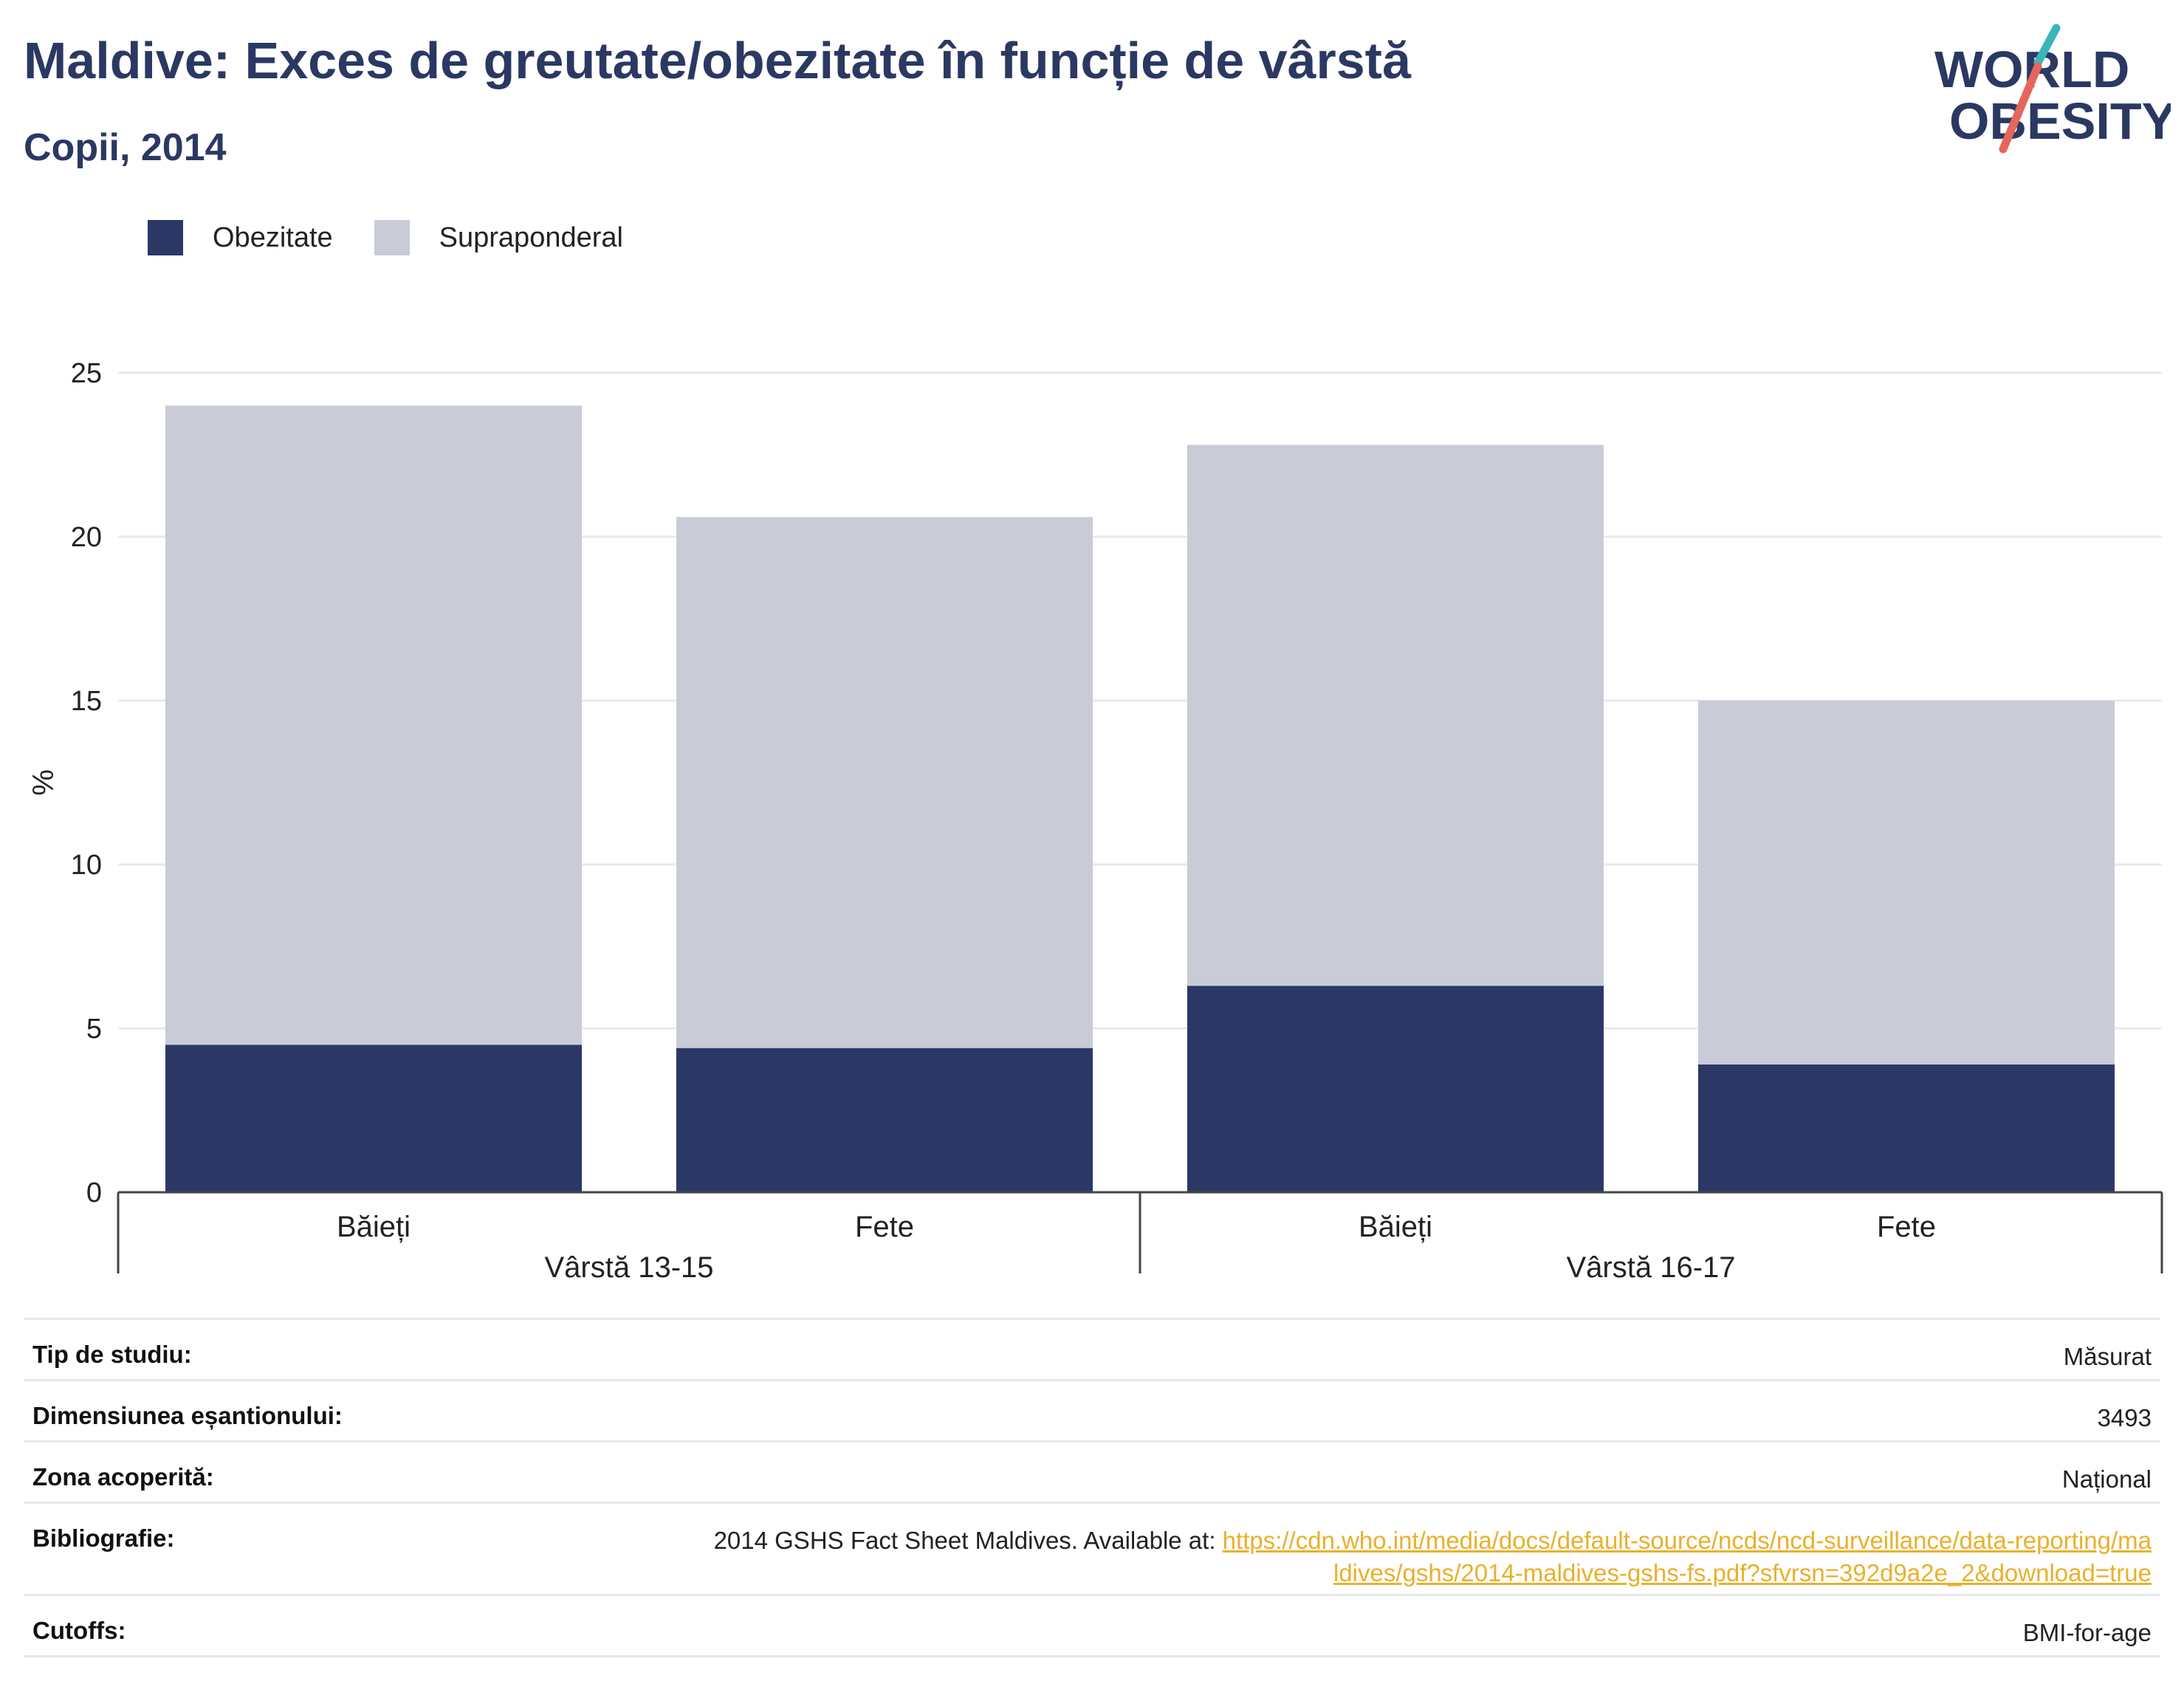 The image size is (2184, 1695). I want to click on chart-legend: Obezitate Supraponderal, so click(407, 237).